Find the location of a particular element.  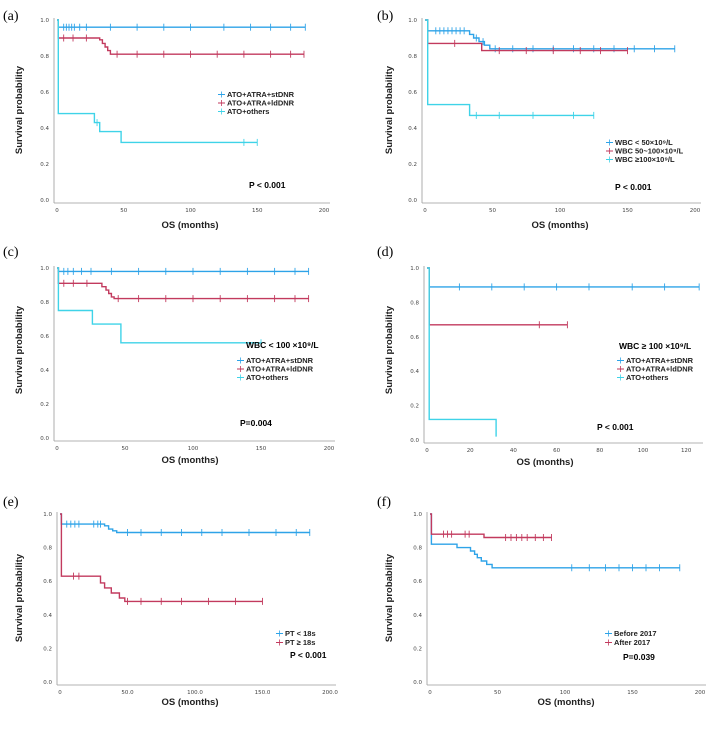

x-tick-label: 40 is located at coordinates (513, 451).